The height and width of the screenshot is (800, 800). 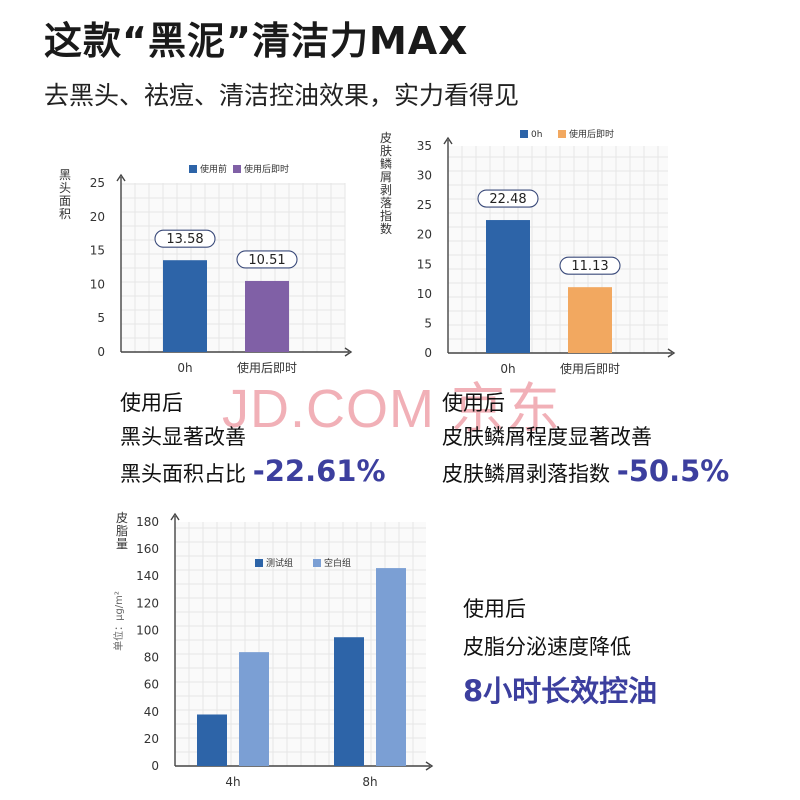 What do you see at coordinates (65, 201) in the screenshot?
I see `y-axis-label-char: 面` at bounding box center [65, 201].